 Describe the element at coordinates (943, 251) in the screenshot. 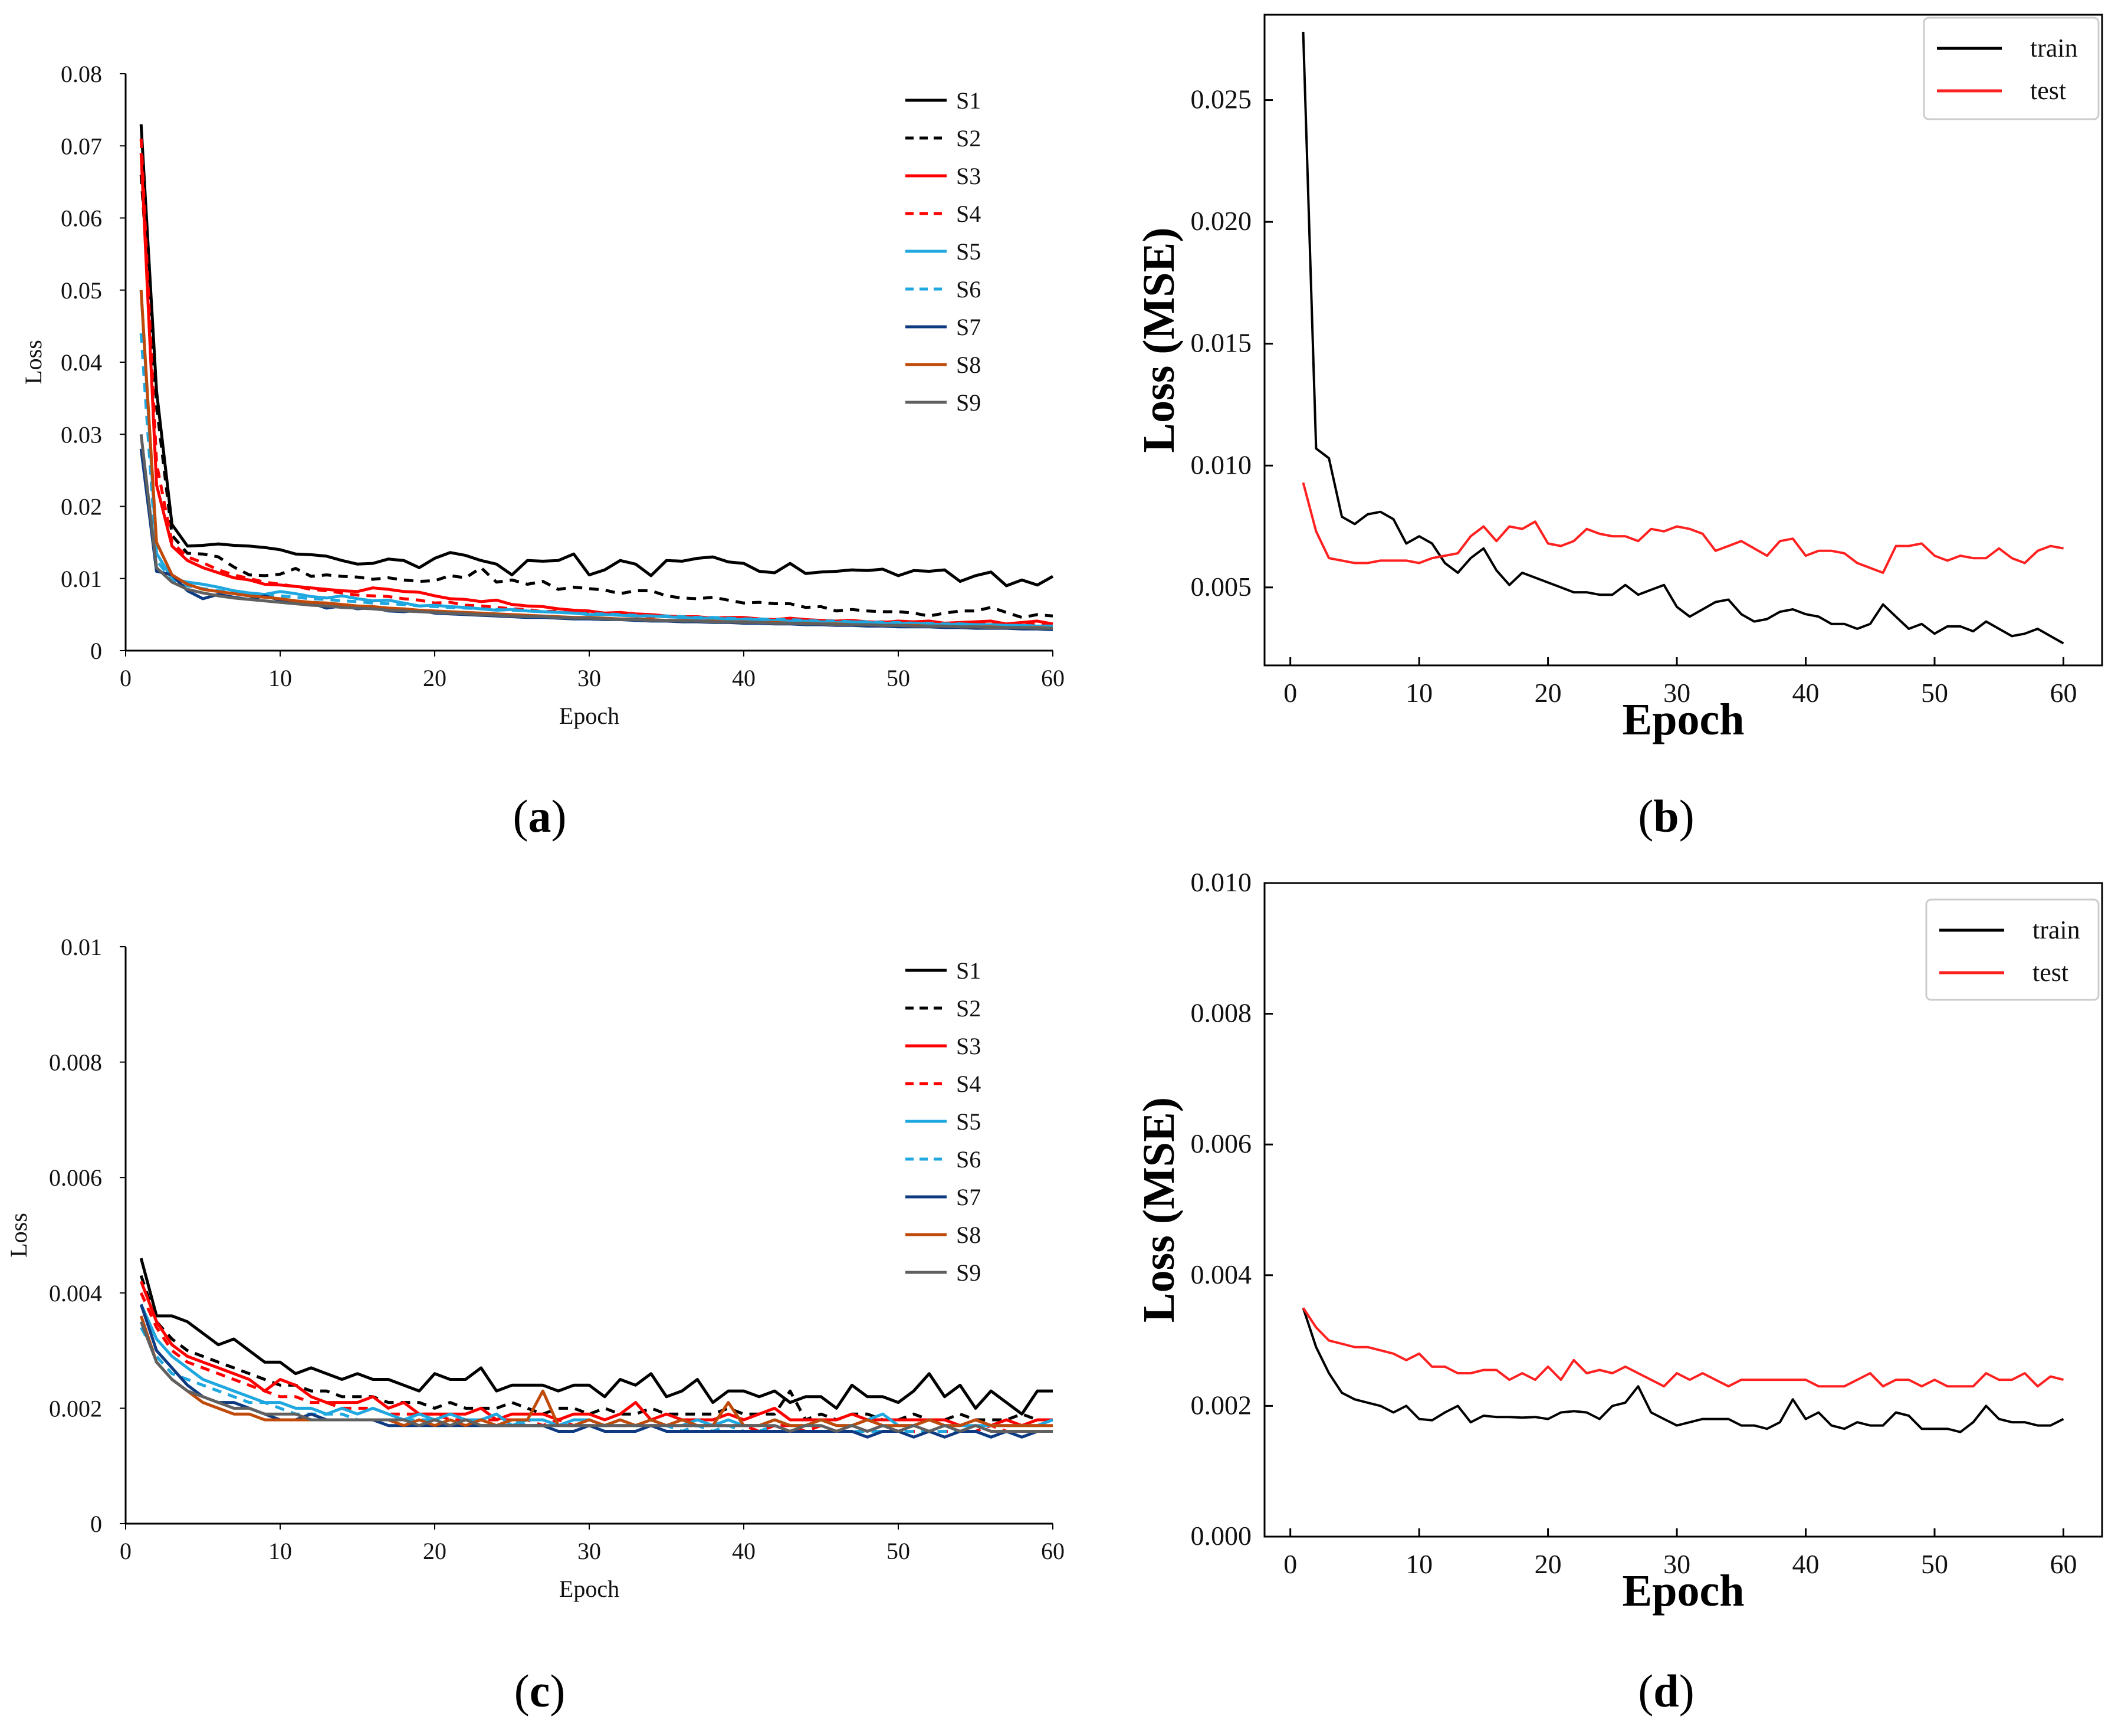

I see `legend: S1 S2 S3 S4 S5 S6 S7 S8 S9` at that location.